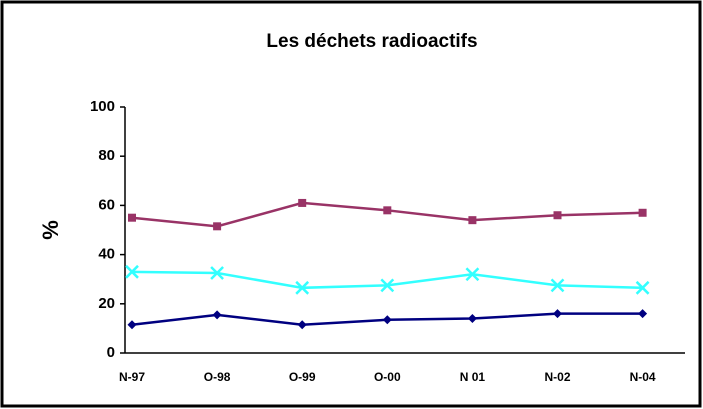 The image size is (703, 409). Describe the element at coordinates (106, 303) in the screenshot. I see `y-tick-label: 20` at that location.